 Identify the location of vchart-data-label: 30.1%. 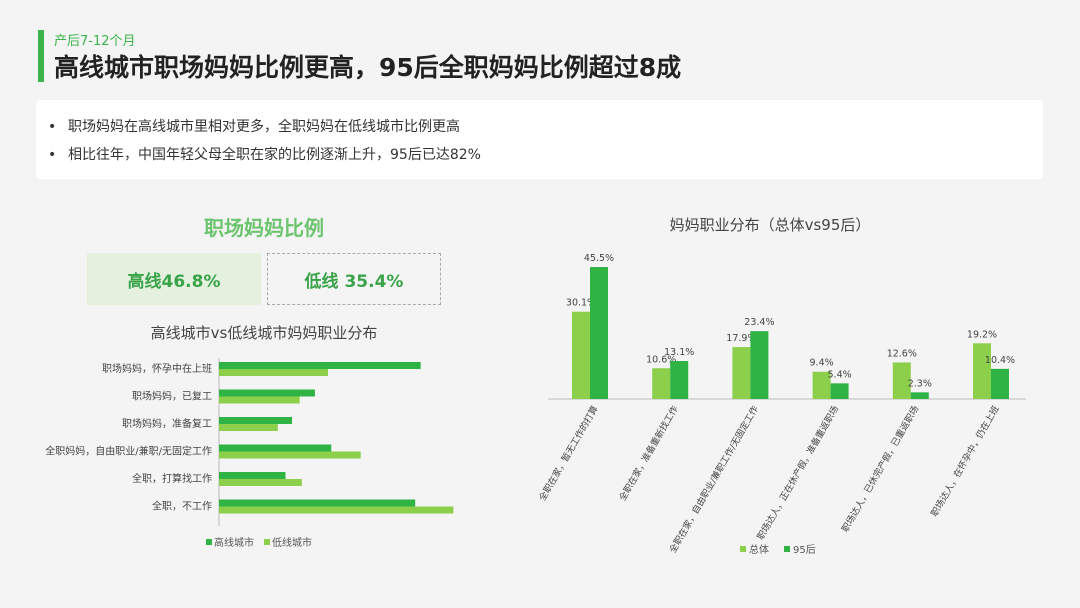
(581, 303).